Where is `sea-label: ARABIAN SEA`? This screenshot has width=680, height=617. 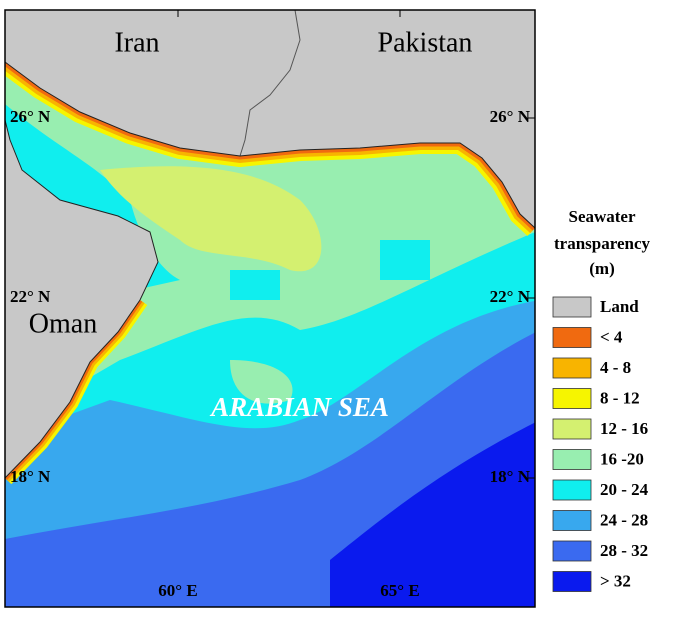
sea-label: ARABIAN SEA is located at coordinates (299, 407).